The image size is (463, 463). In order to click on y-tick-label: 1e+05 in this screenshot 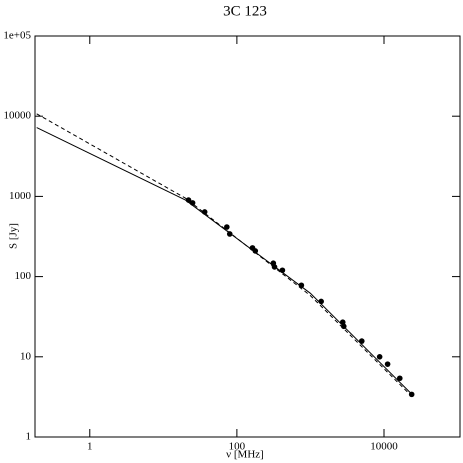, I will do `click(17, 36)`.